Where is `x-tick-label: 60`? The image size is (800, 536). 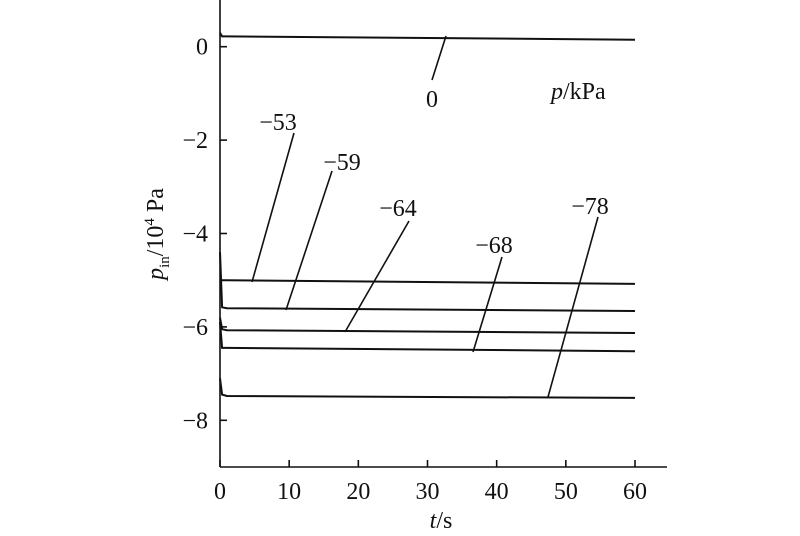 x-tick-label: 60 is located at coordinates (635, 492).